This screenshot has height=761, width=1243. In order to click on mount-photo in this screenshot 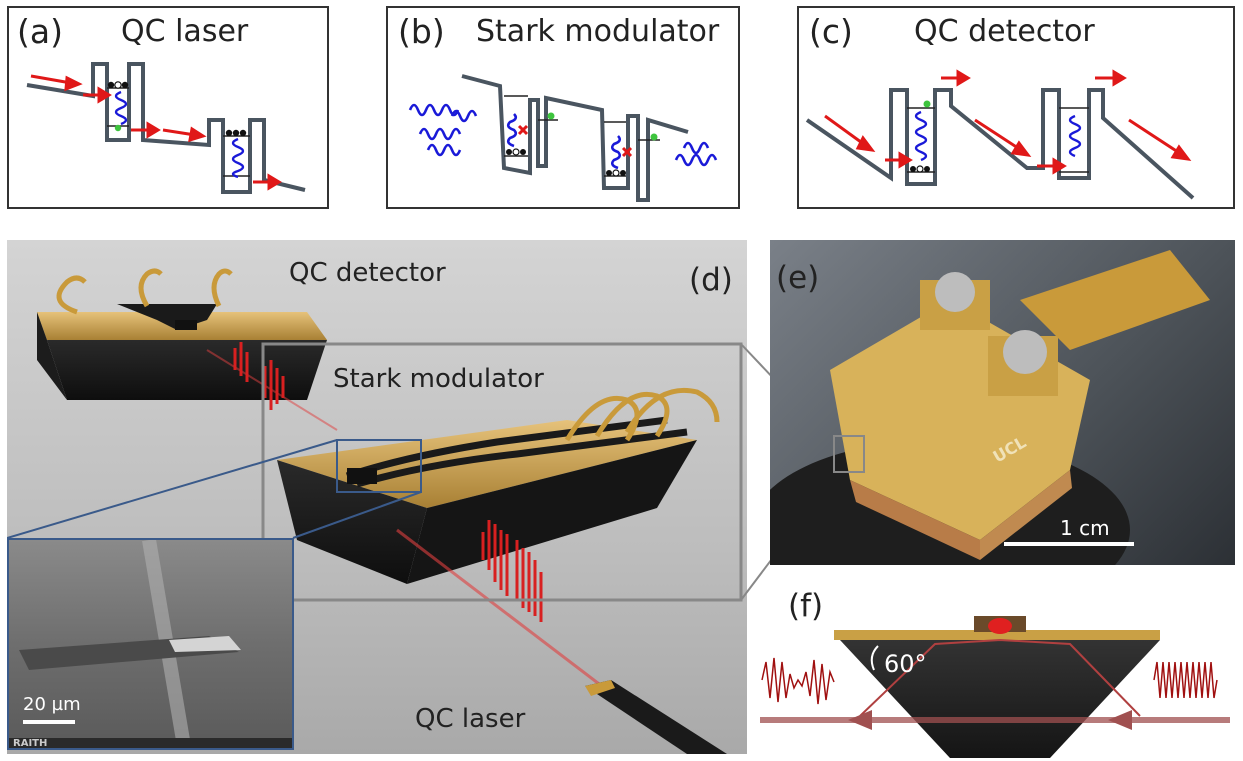, I will do `click(990, 407)`.